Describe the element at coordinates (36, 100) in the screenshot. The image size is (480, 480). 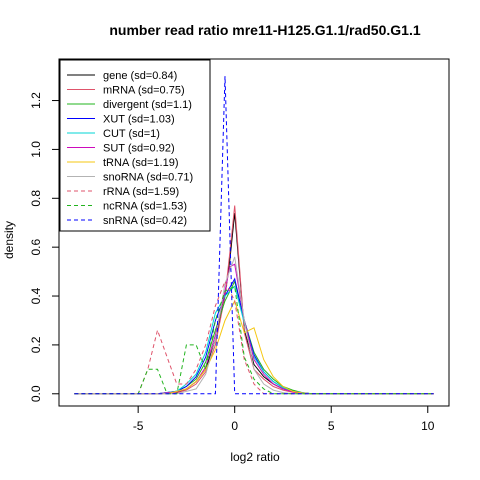
I see `y-tick-label: 1.2` at that location.